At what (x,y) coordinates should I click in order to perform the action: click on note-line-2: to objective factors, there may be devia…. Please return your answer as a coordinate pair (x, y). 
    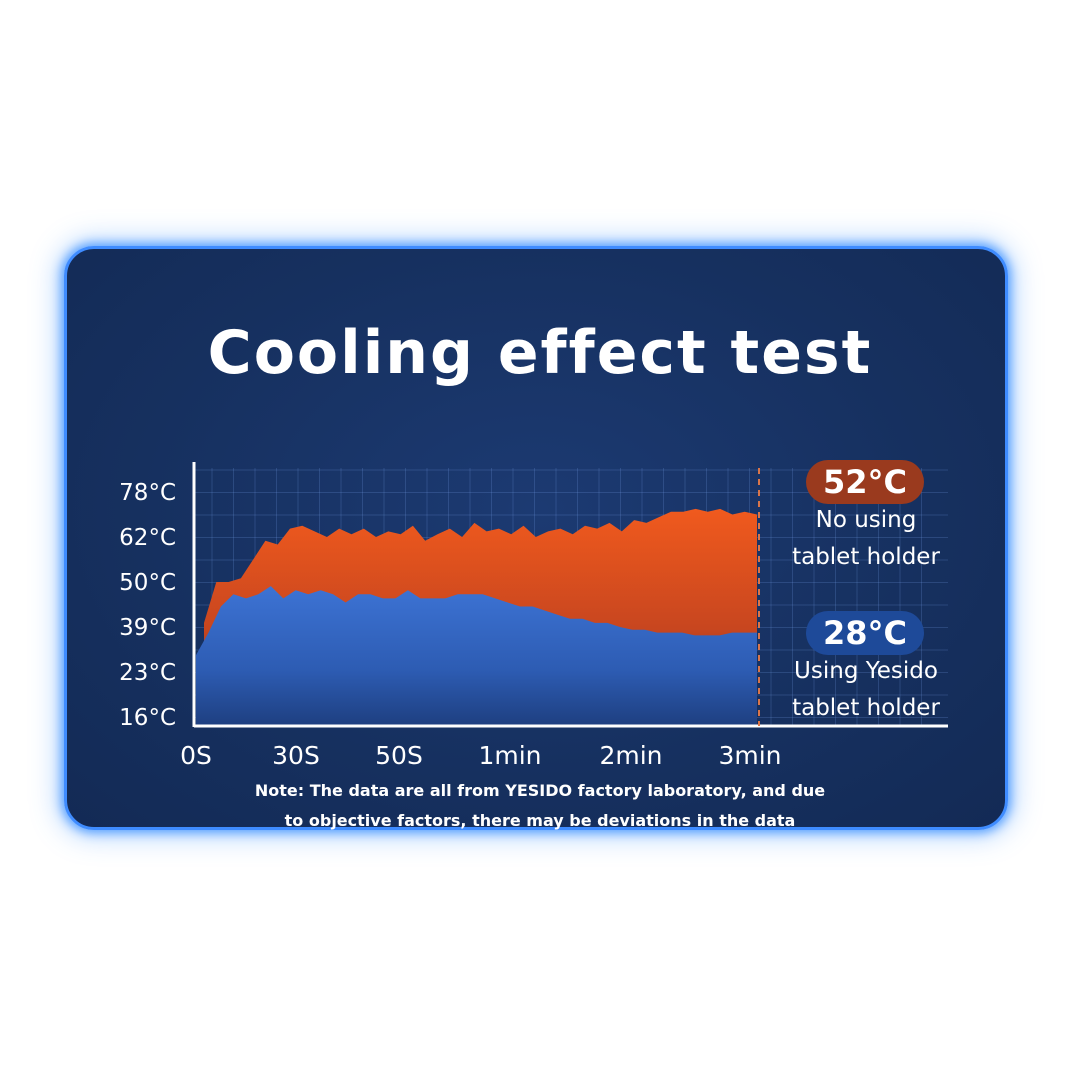
    Looking at the image, I should click on (540, 820).